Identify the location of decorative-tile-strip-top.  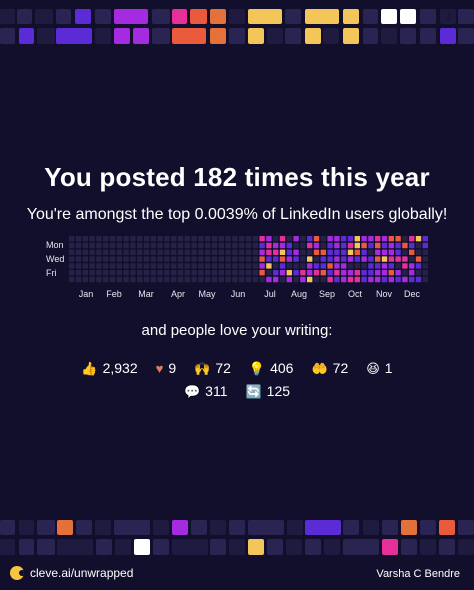
(237, 25).